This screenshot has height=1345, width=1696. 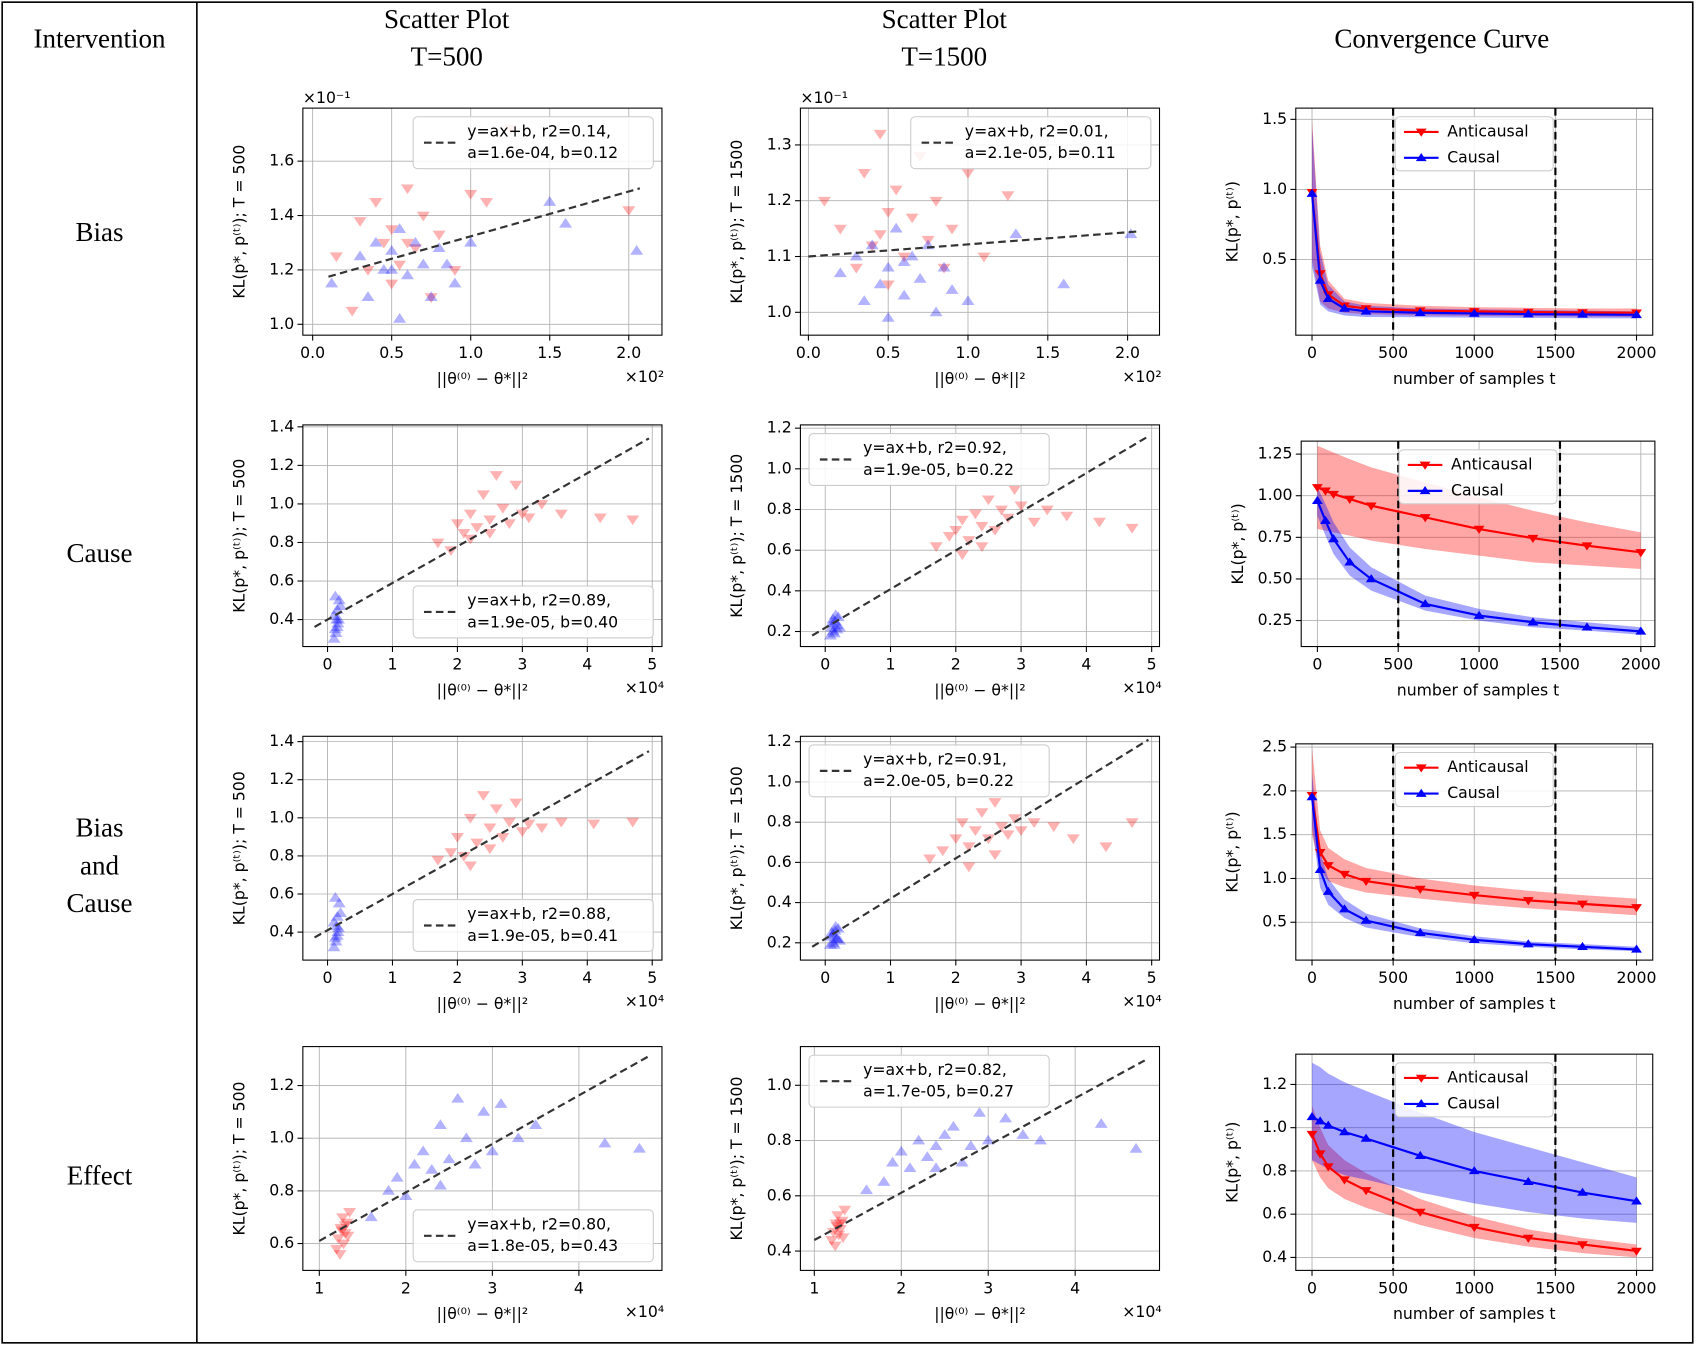 What do you see at coordinates (956, 977) in the screenshot?
I see `x-tick-label: 2` at bounding box center [956, 977].